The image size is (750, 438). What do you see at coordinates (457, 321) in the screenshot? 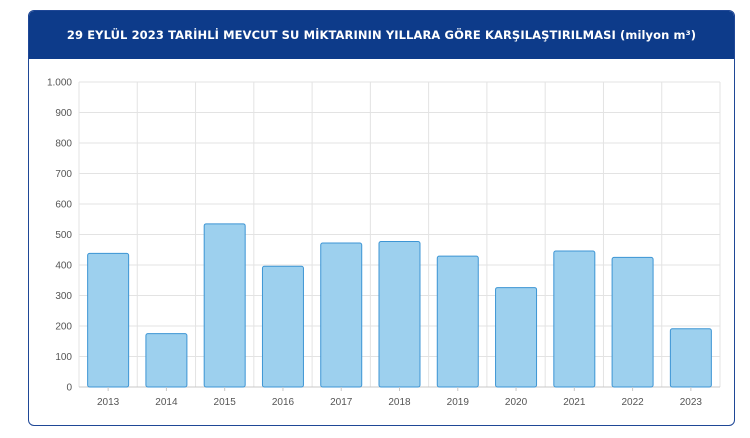
I see `bar-2019` at bounding box center [457, 321].